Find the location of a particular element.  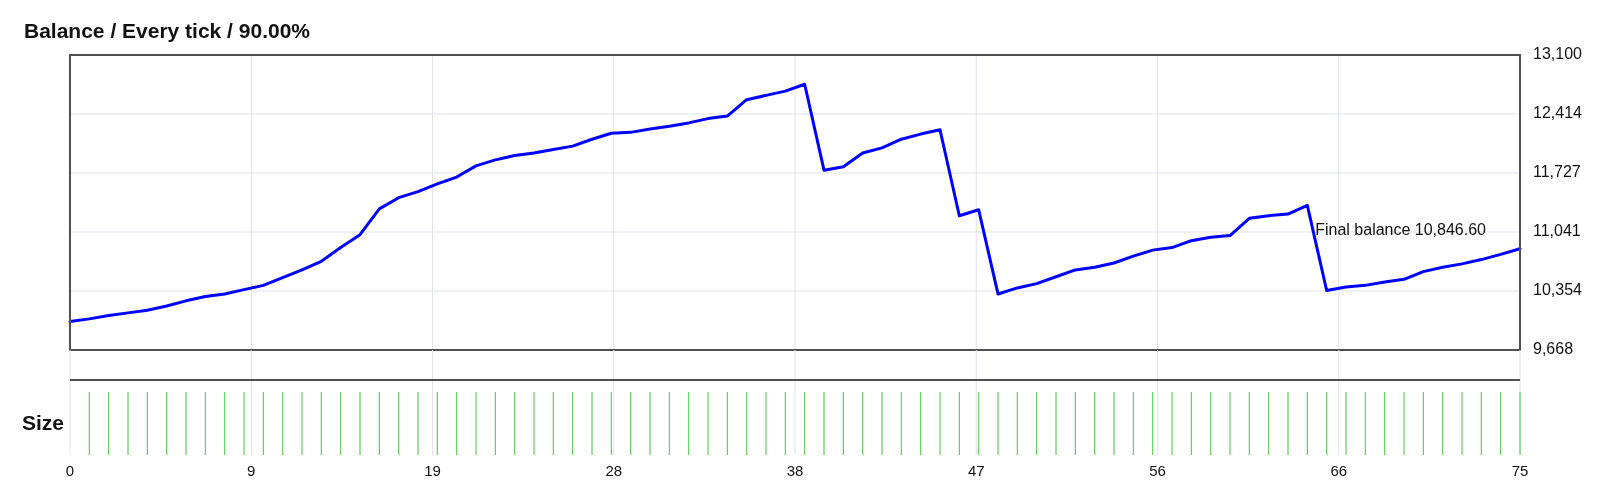

x-tick-label: 47 is located at coordinates (976, 470).